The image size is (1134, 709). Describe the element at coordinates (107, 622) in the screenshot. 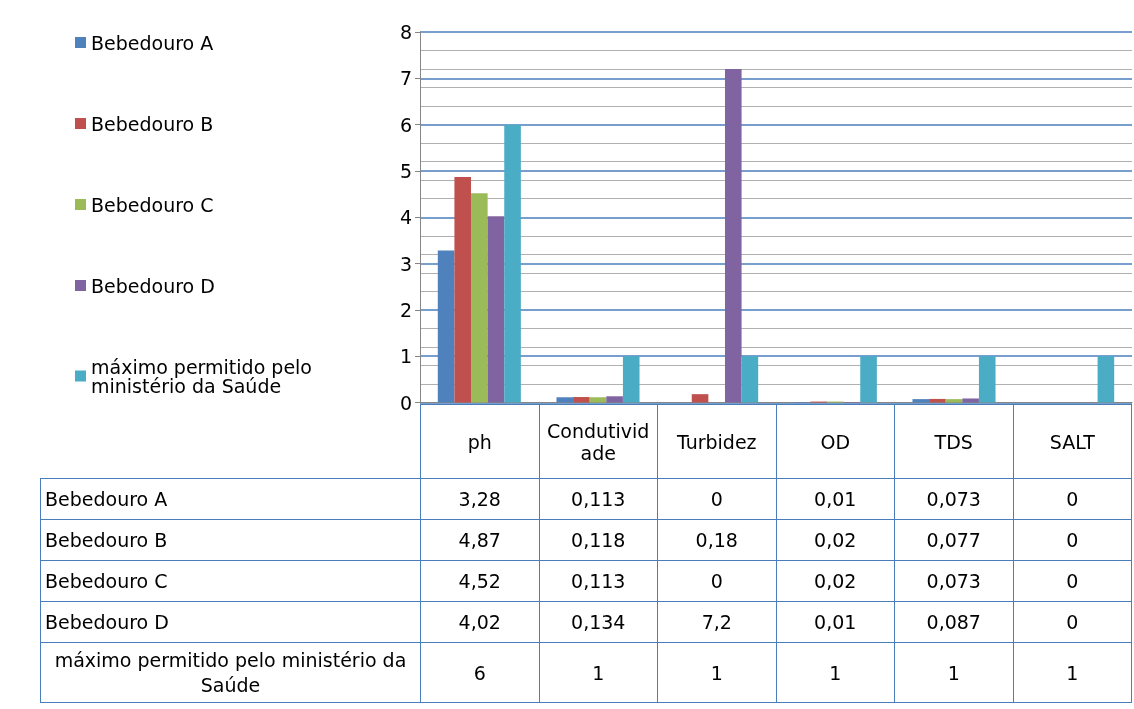

I see `text: Bebedouro D` at that location.